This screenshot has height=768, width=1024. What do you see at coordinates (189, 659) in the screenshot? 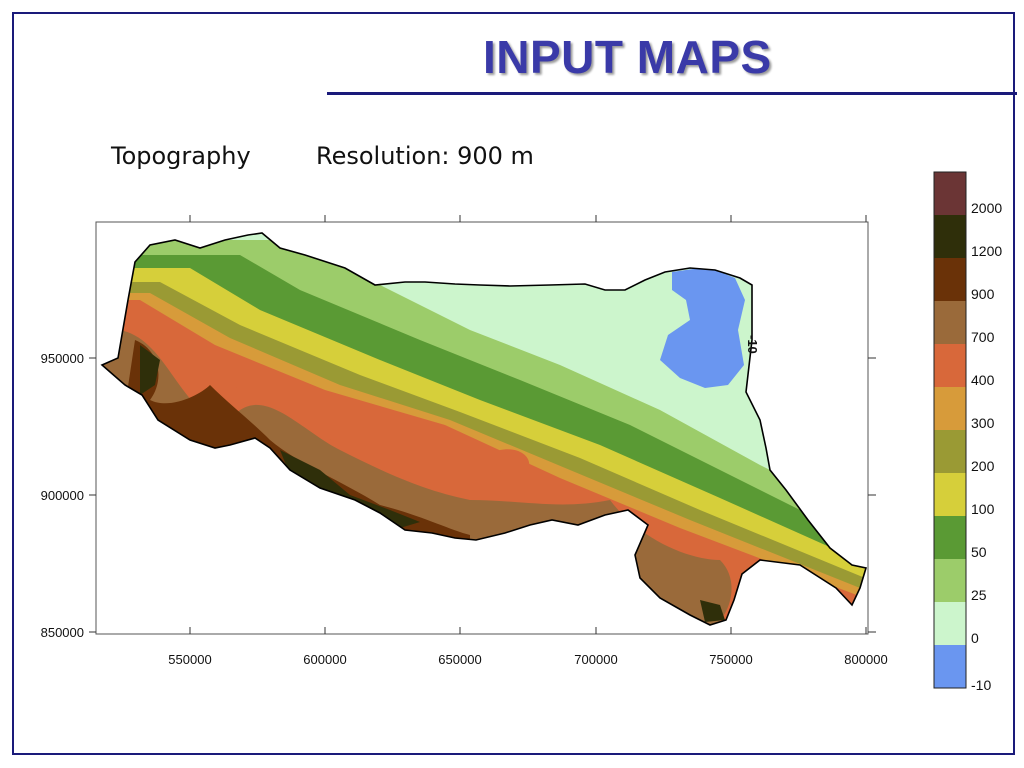
I see `x-tick-label: 550000` at bounding box center [189, 659].